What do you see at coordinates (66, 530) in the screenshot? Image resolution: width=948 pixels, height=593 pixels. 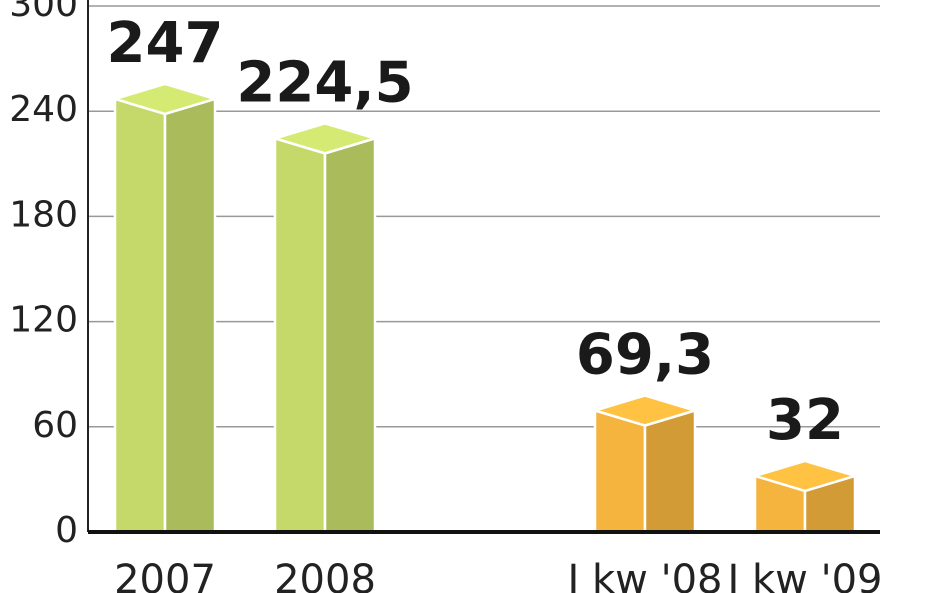 I see `y-tick-label: 0` at bounding box center [66, 530].